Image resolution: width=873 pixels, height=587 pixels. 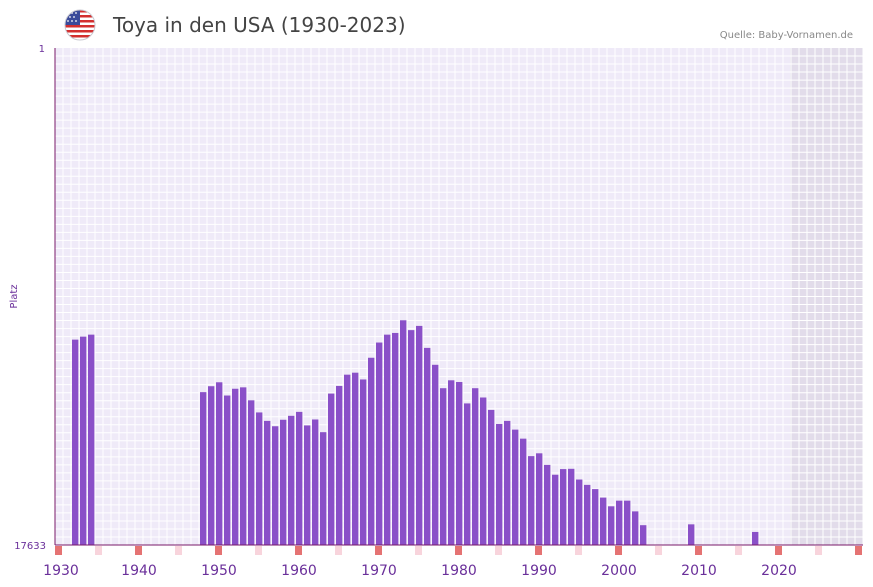 I want to click on bar-1952, so click(x=235, y=466).